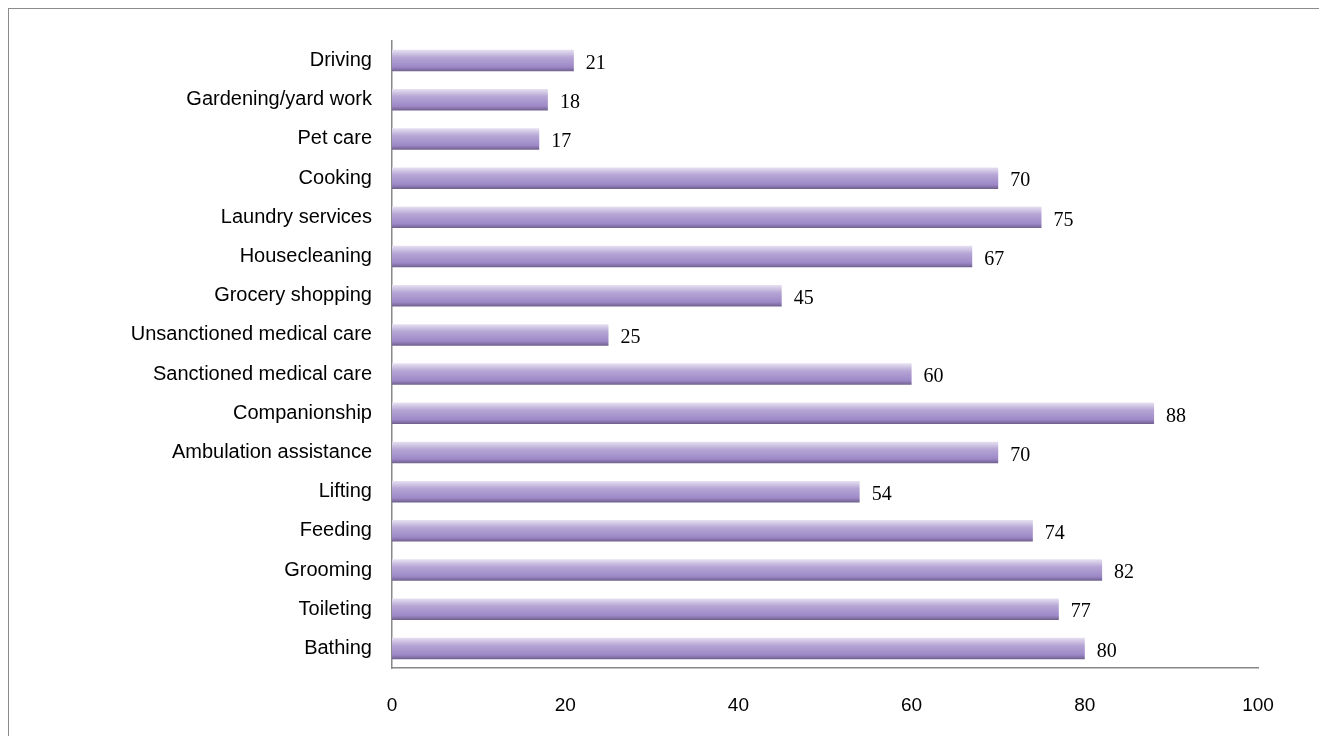 The width and height of the screenshot is (1325, 743). Describe the element at coordinates (1080, 610) in the screenshot. I see `data-label: 77` at that location.